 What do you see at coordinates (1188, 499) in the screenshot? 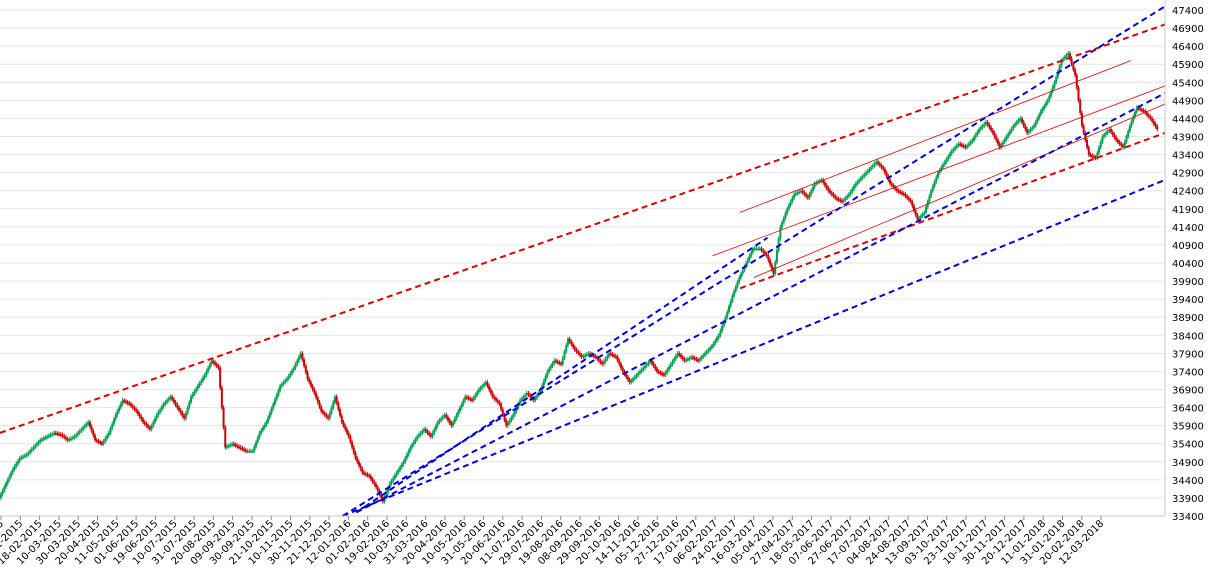
I see `y-tick-label-1: 33900` at bounding box center [1188, 499].